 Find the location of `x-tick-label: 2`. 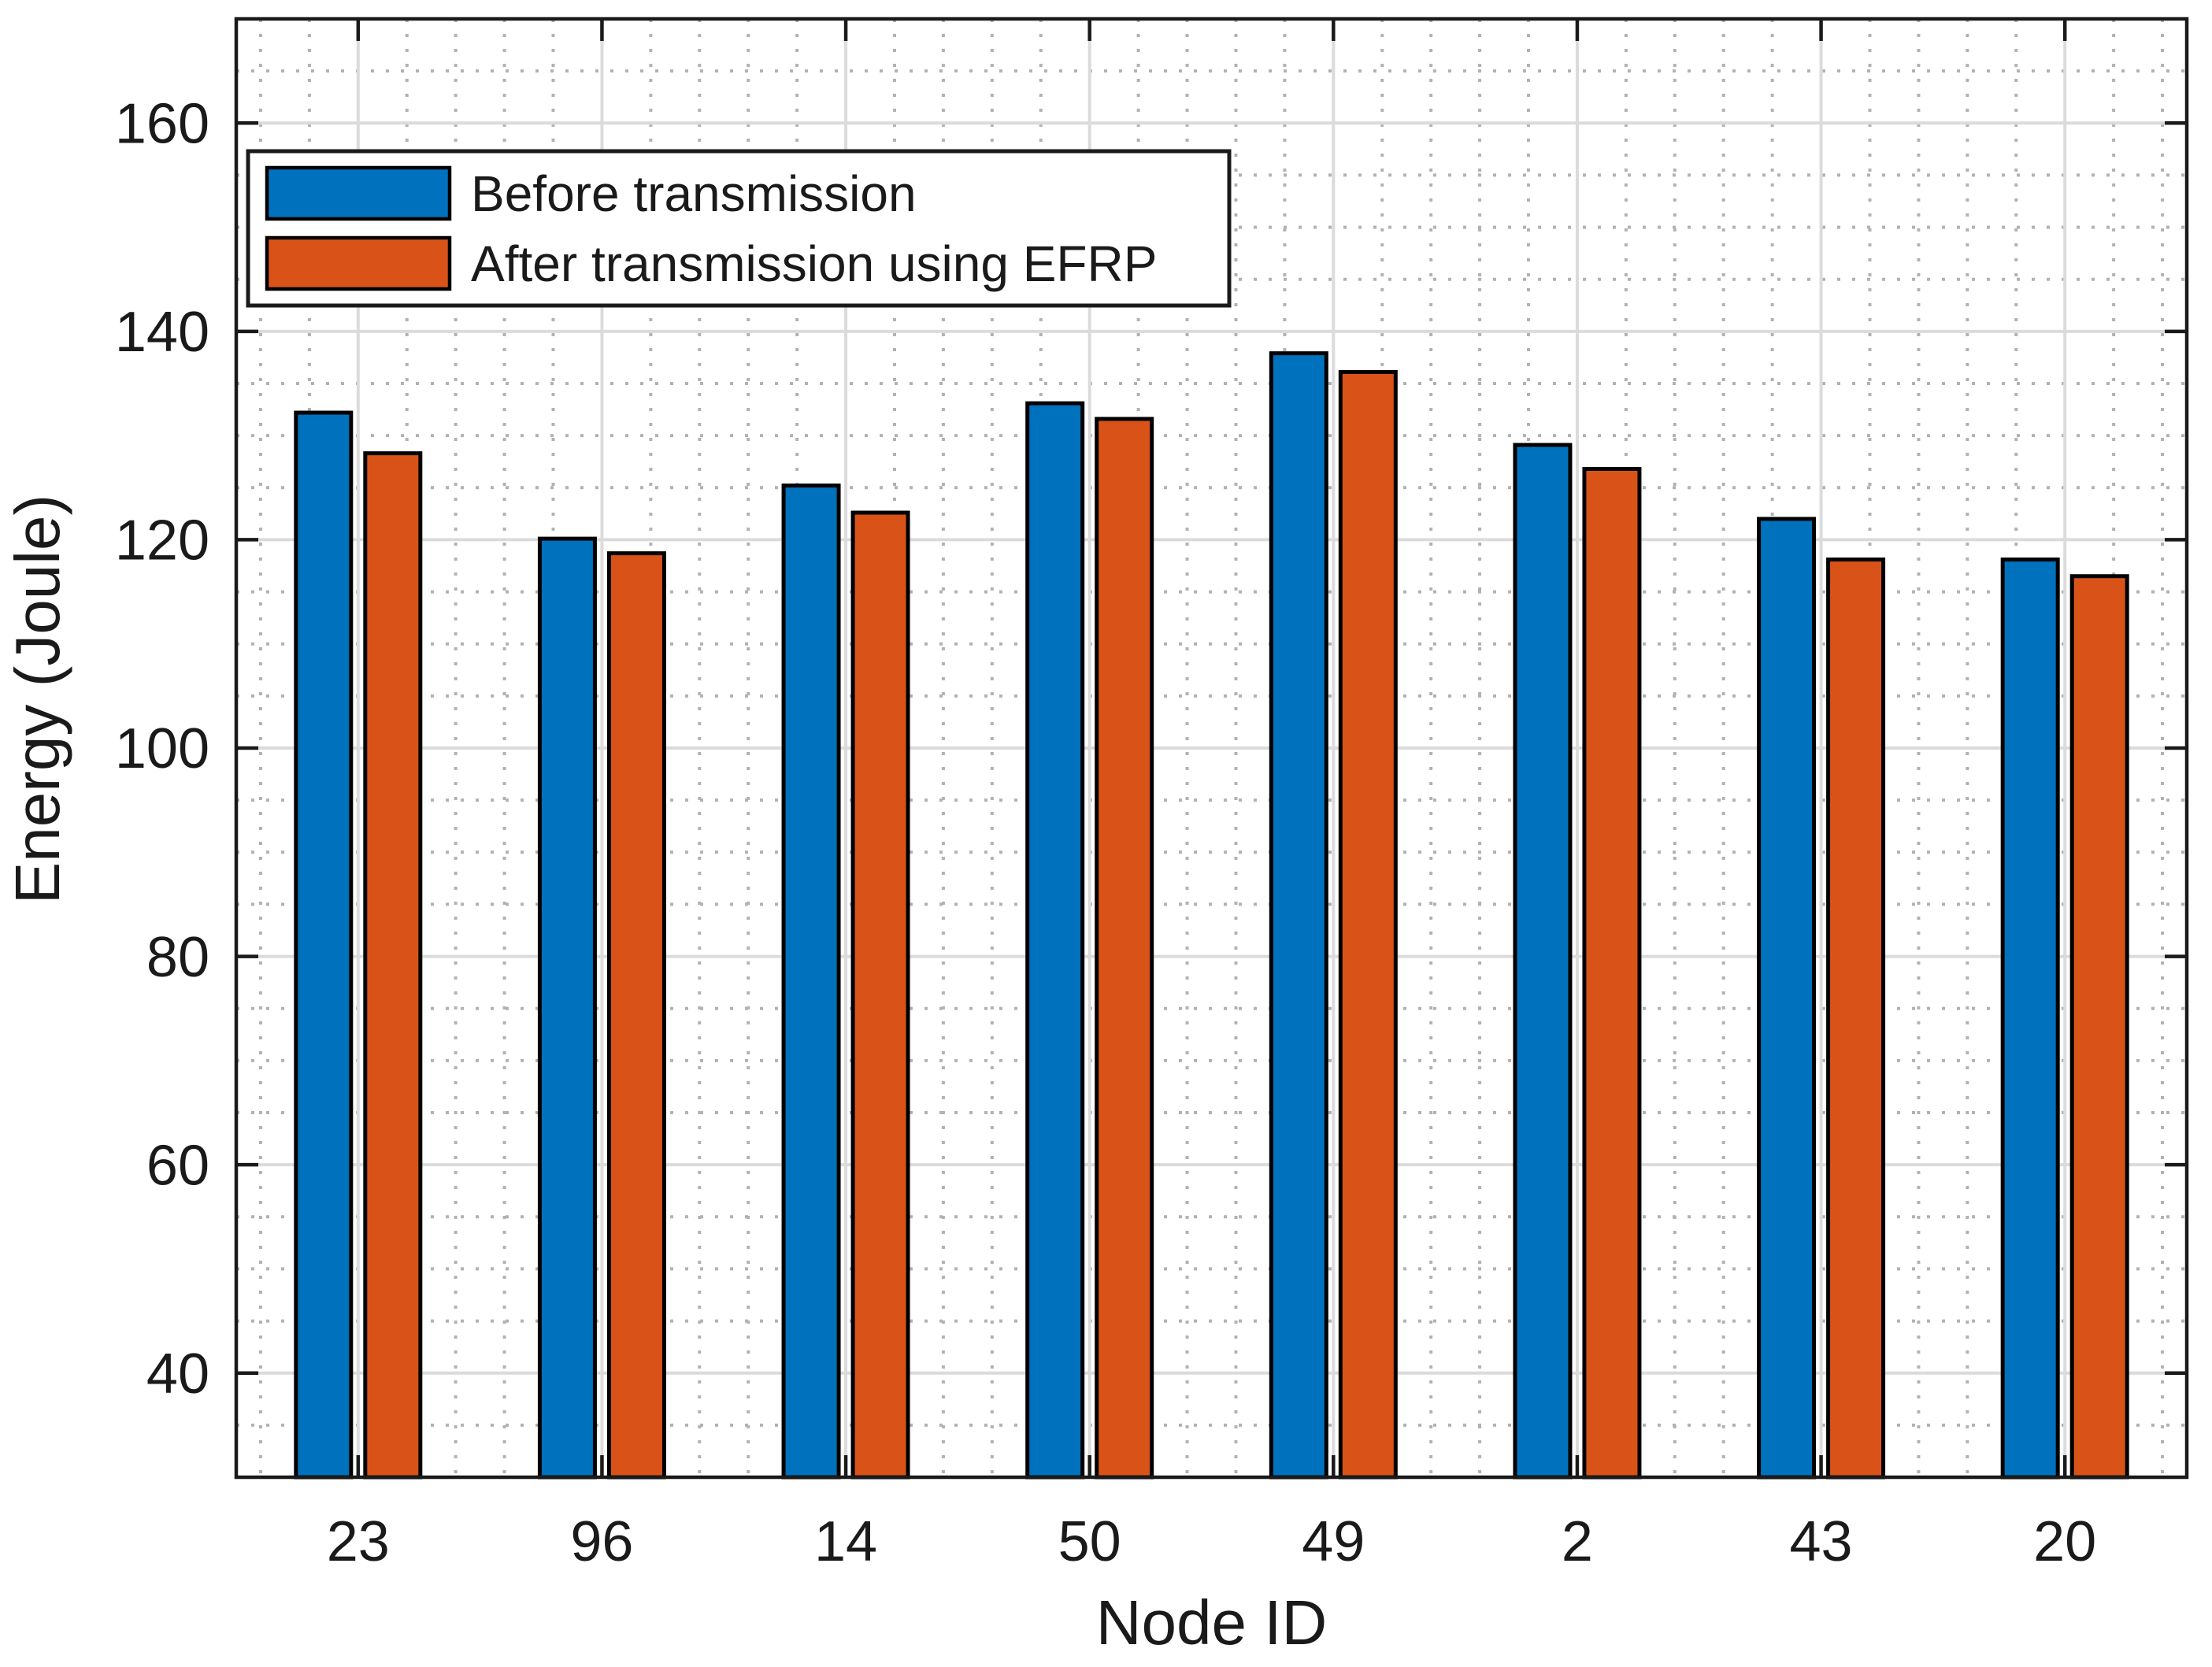

x-tick-label: 2 is located at coordinates (1577, 1541).